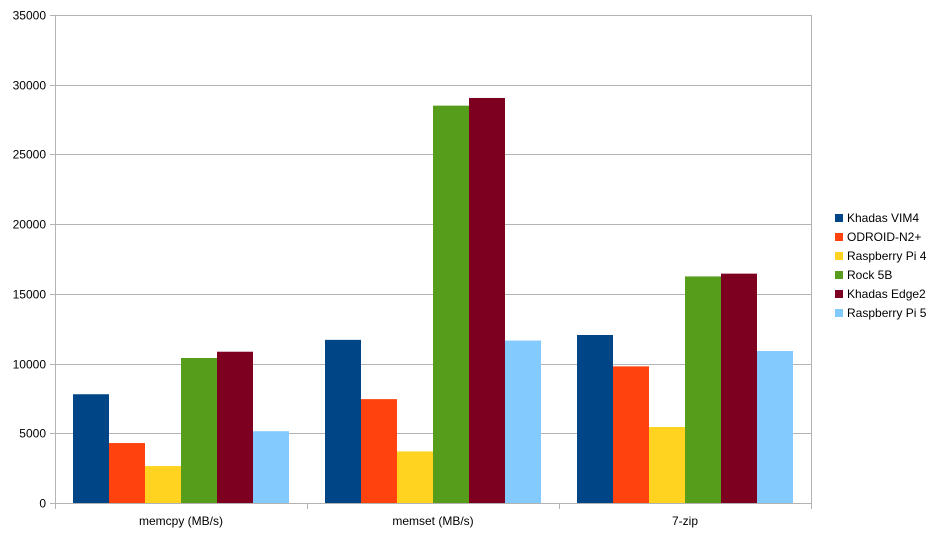 Image resolution: width=936 pixels, height=534 pixels. I want to click on y-tick-label: 5000, so click(32, 434).